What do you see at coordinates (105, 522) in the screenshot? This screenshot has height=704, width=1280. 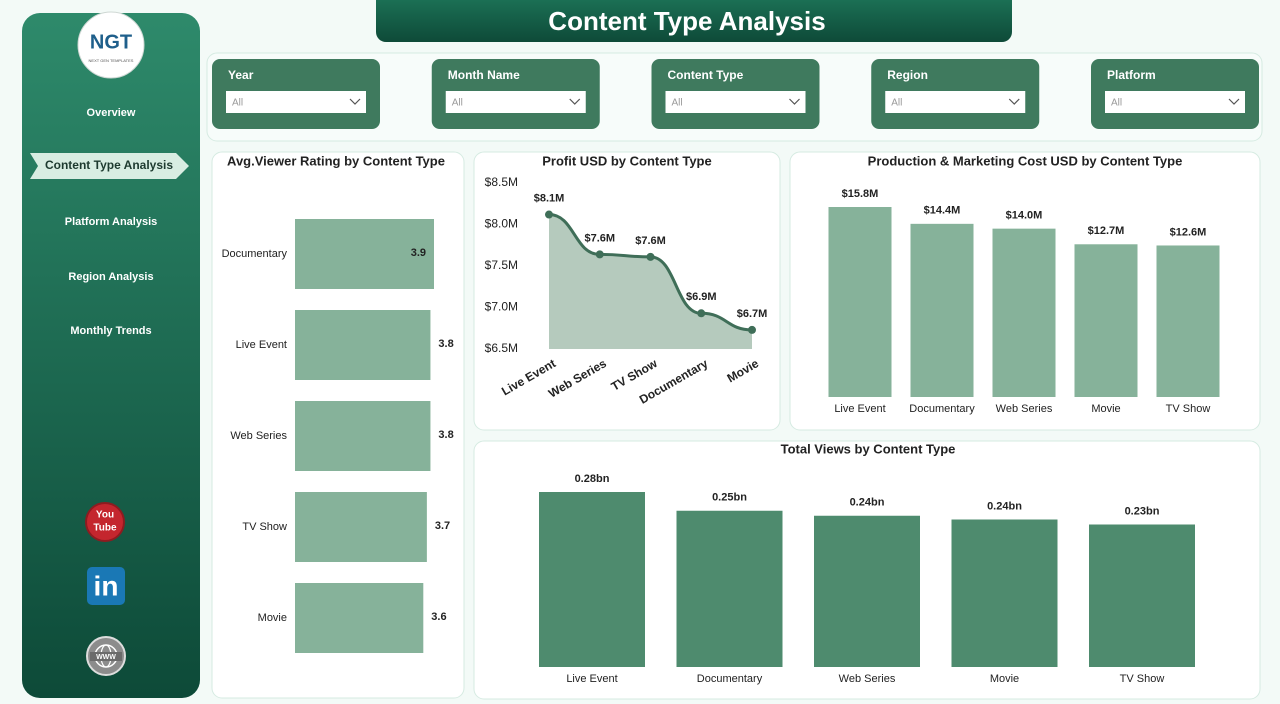 I see `youtube-icon: You Tube` at bounding box center [105, 522].